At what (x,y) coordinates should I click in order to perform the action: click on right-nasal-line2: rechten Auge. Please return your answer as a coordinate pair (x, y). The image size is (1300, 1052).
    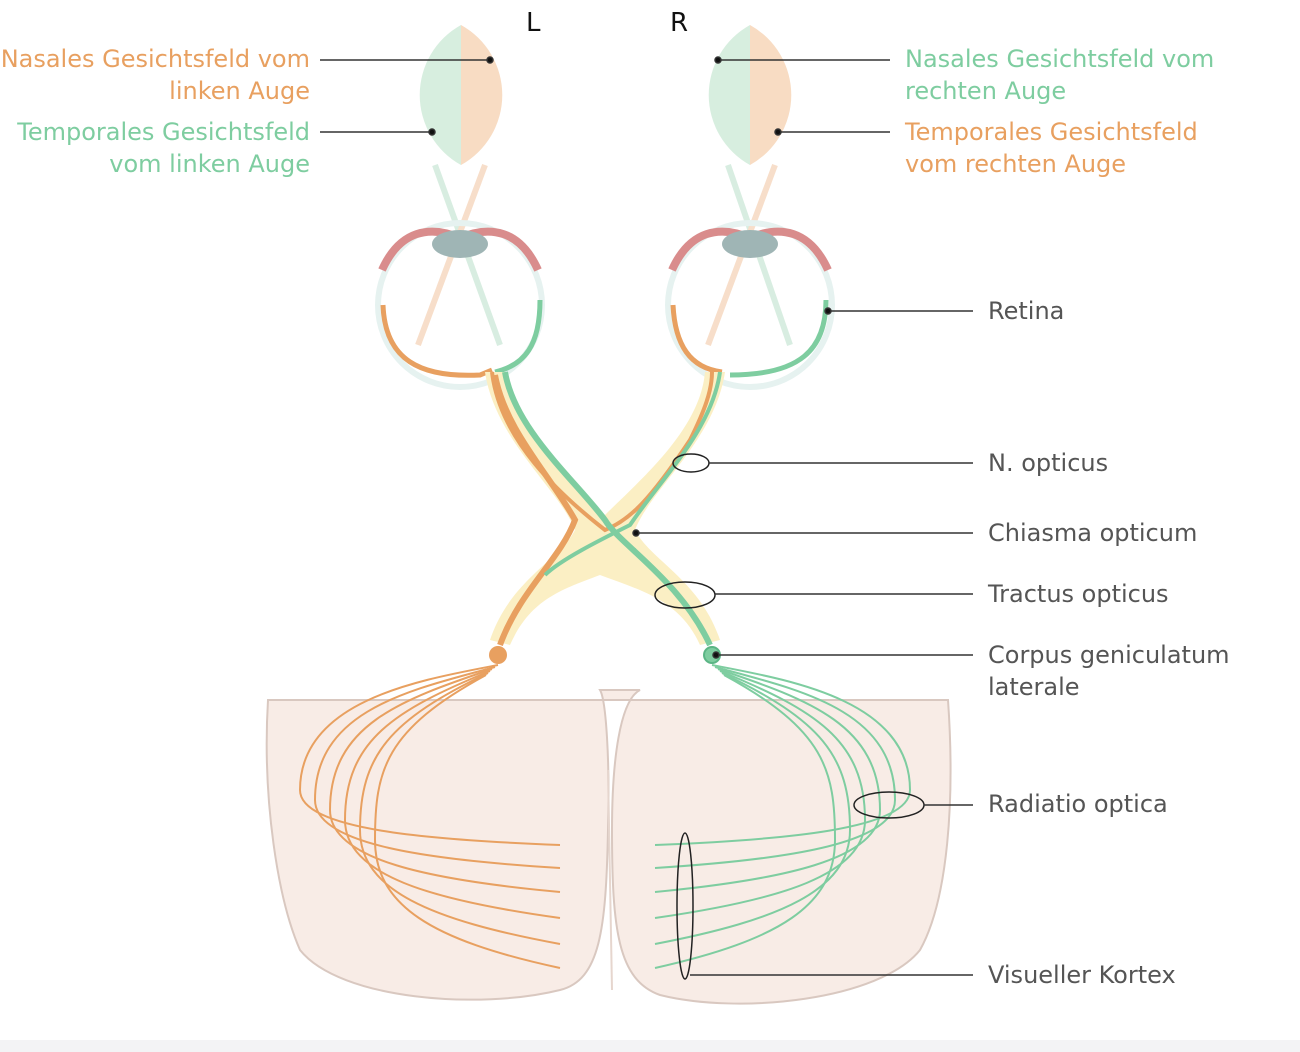
    Looking at the image, I should click on (986, 91).